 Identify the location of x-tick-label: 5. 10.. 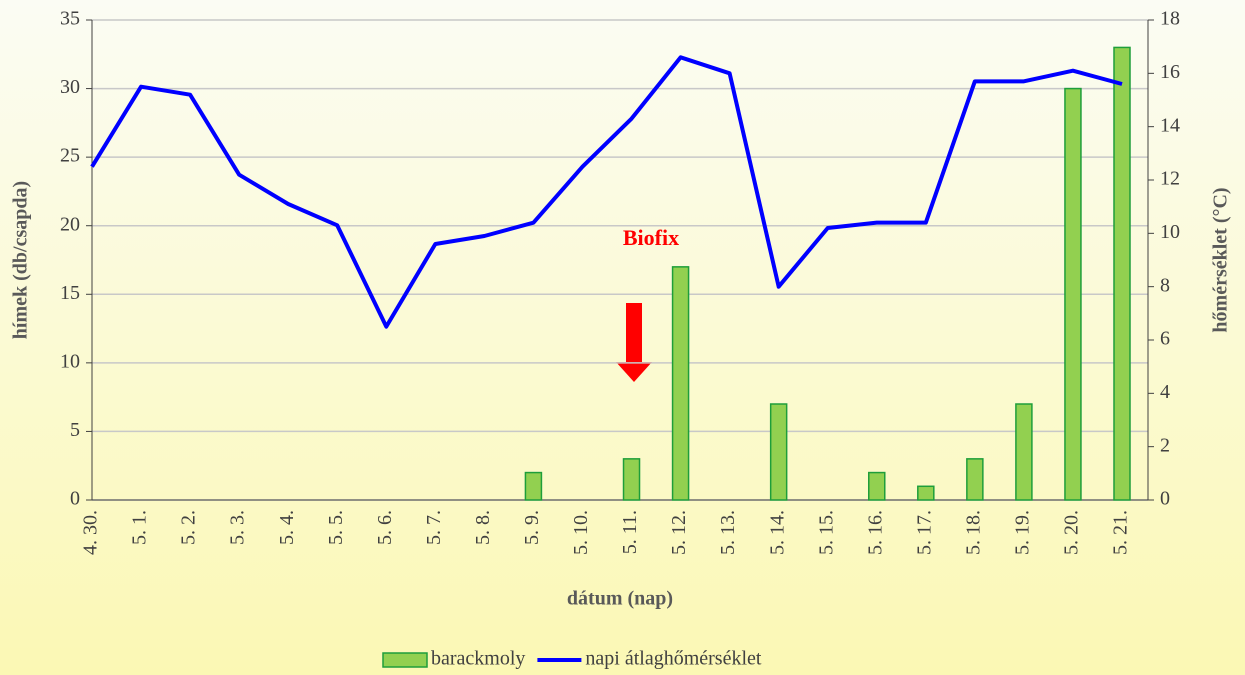
(581, 532).